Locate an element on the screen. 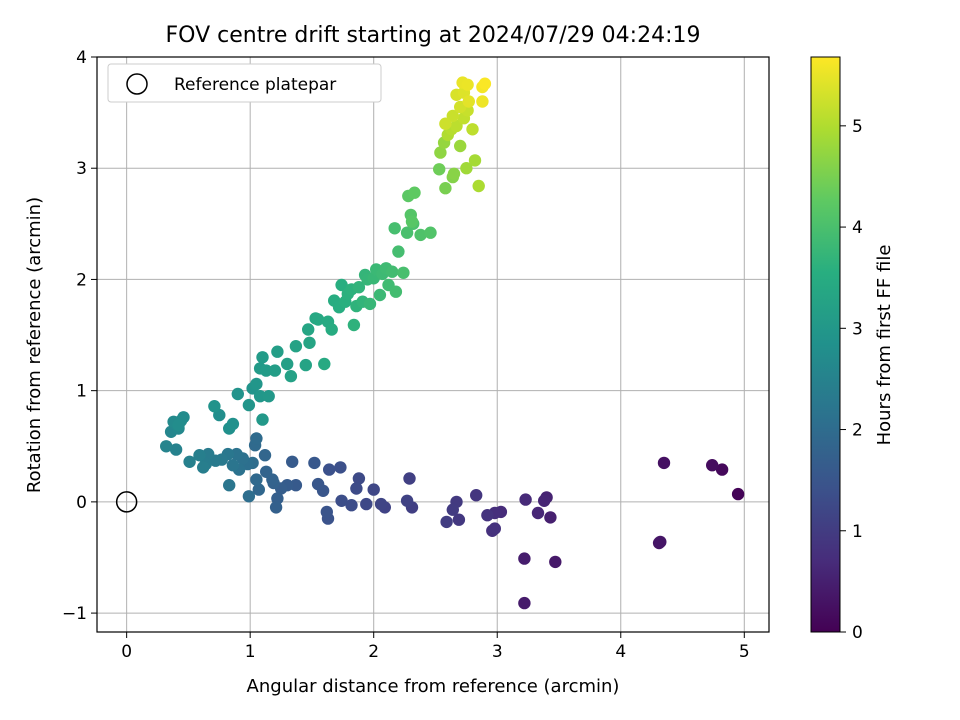 Image resolution: width=960 pixels, height=720 pixels. y-tick-label: 1 is located at coordinates (81, 392).